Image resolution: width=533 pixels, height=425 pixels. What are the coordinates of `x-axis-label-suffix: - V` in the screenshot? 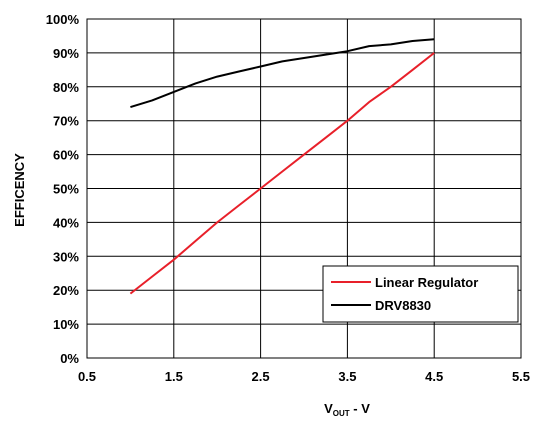 It's located at (360, 408).